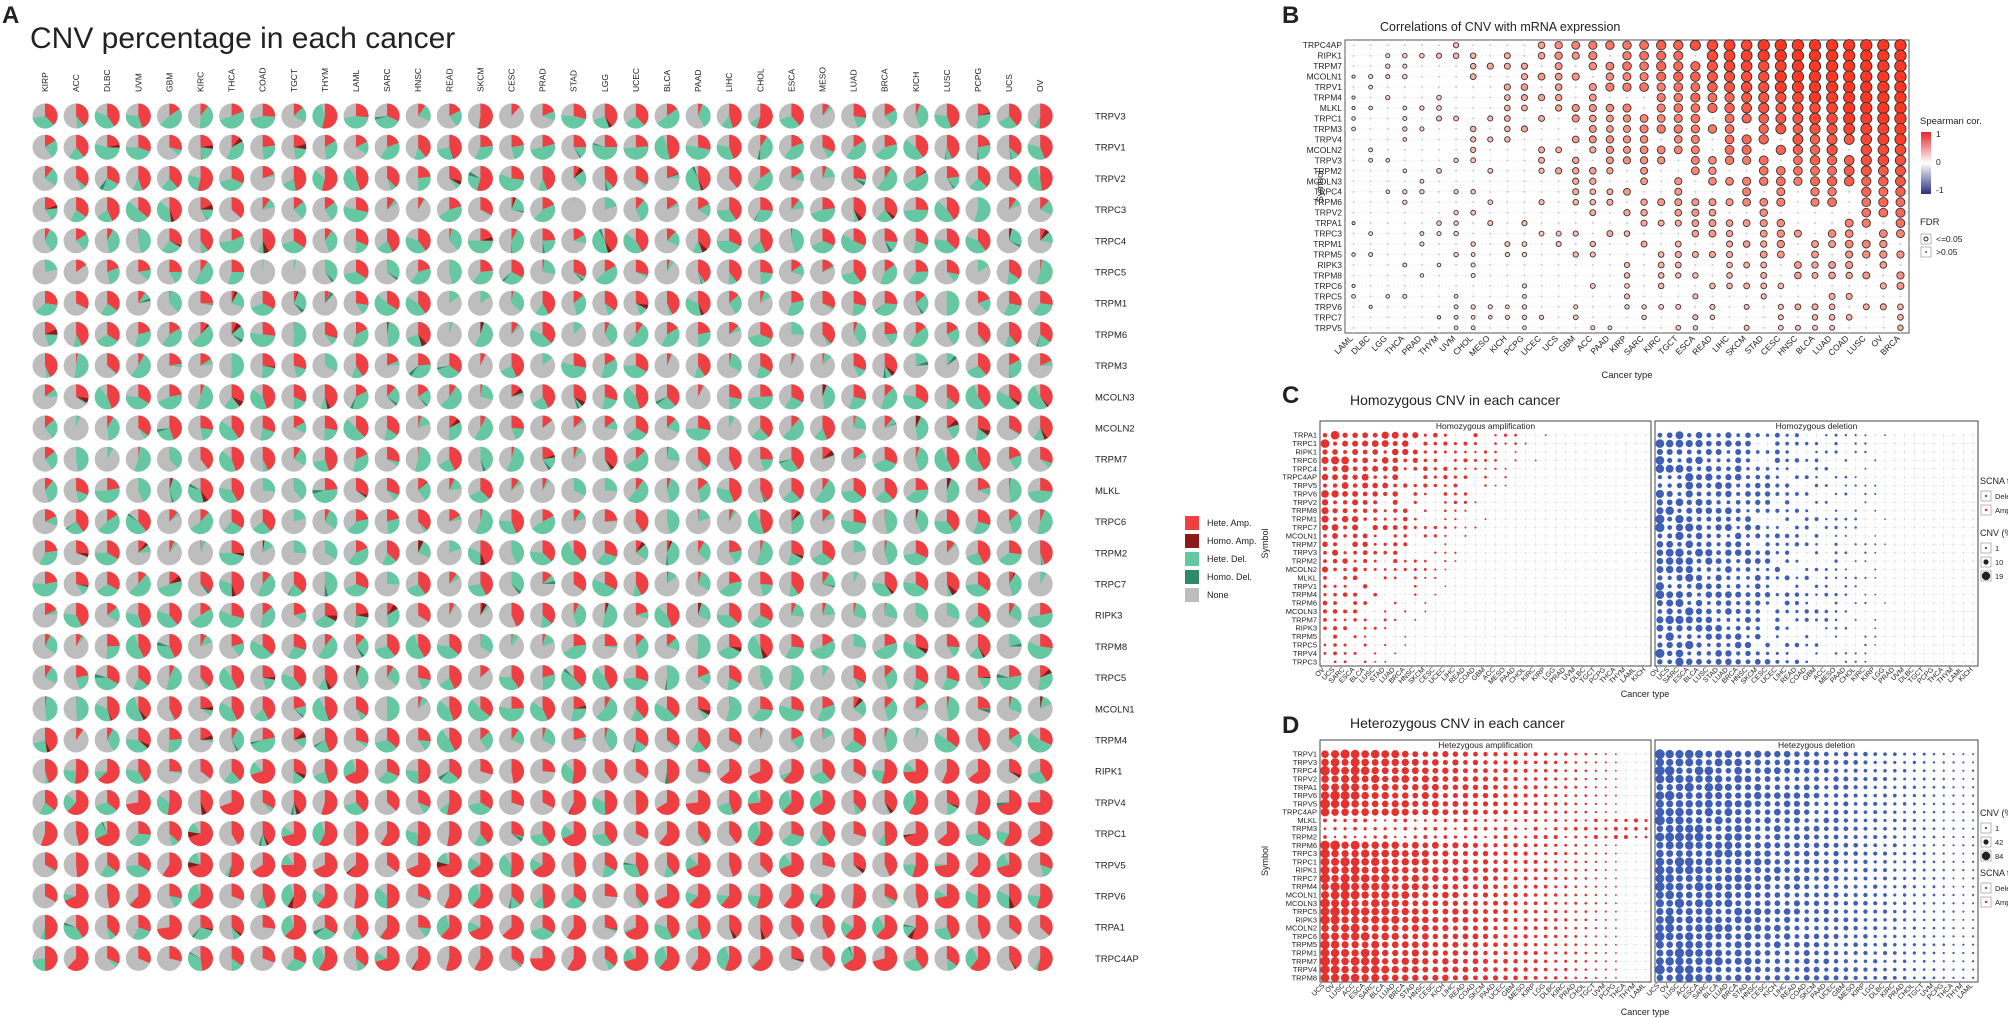 This screenshot has height=1019, width=2008. Describe the element at coordinates (1514, 345) in the screenshot. I see `x-tick-label: PCPG` at that location.